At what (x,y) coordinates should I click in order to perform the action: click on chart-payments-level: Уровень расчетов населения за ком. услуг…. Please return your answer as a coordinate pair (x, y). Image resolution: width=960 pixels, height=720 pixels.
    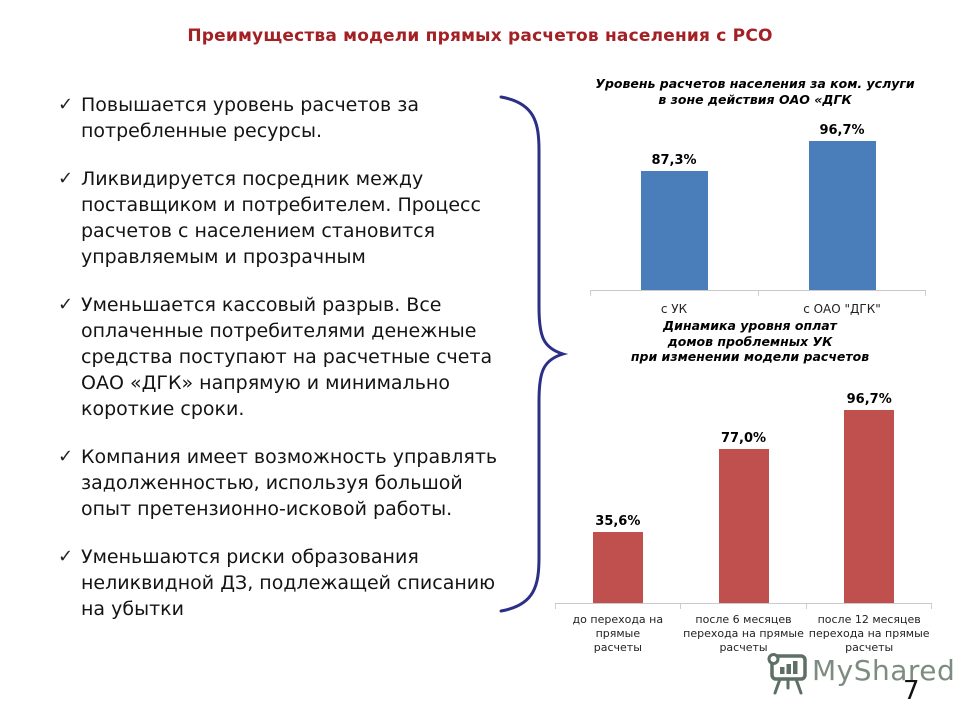
    Looking at the image, I should click on (755, 196).